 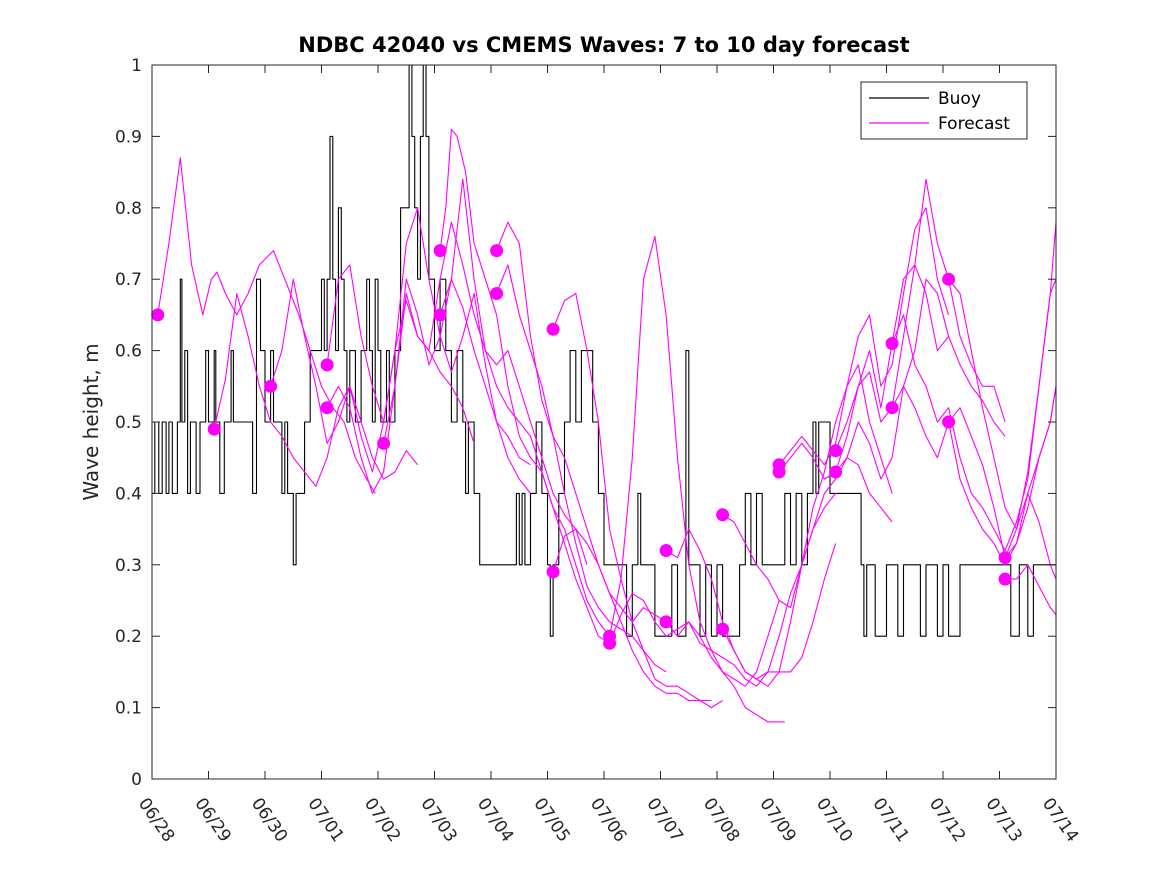 What do you see at coordinates (1003, 820) in the screenshot?
I see `x-tick-label: 07/13` at bounding box center [1003, 820].